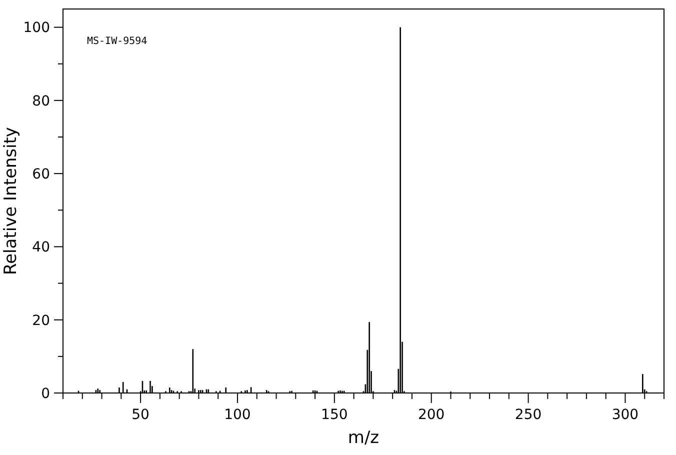 This screenshot has height=455, width=676. Describe the element at coordinates (11, 201) in the screenshot. I see `y-axis-title: Relative Intensity` at that location.